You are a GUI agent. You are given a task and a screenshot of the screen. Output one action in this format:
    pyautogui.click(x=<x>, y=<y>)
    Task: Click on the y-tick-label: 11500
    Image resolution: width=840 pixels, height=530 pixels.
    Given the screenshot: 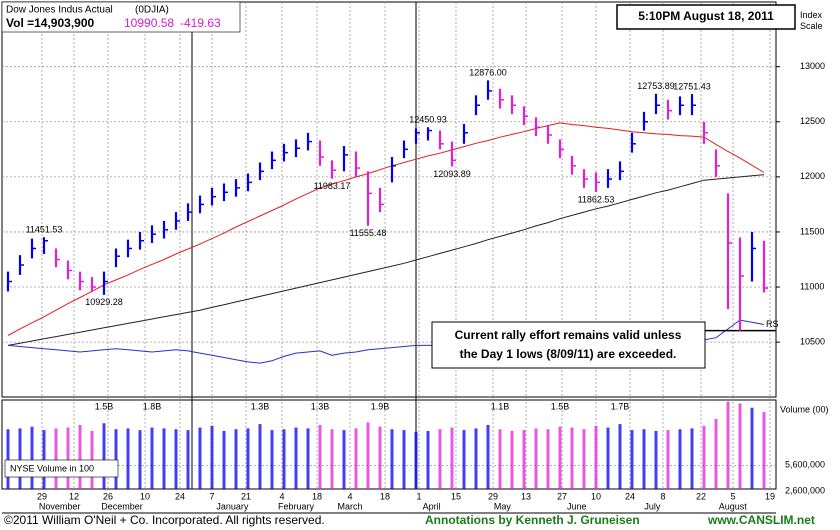 What is the action you would take?
    pyautogui.click(x=812, y=231)
    